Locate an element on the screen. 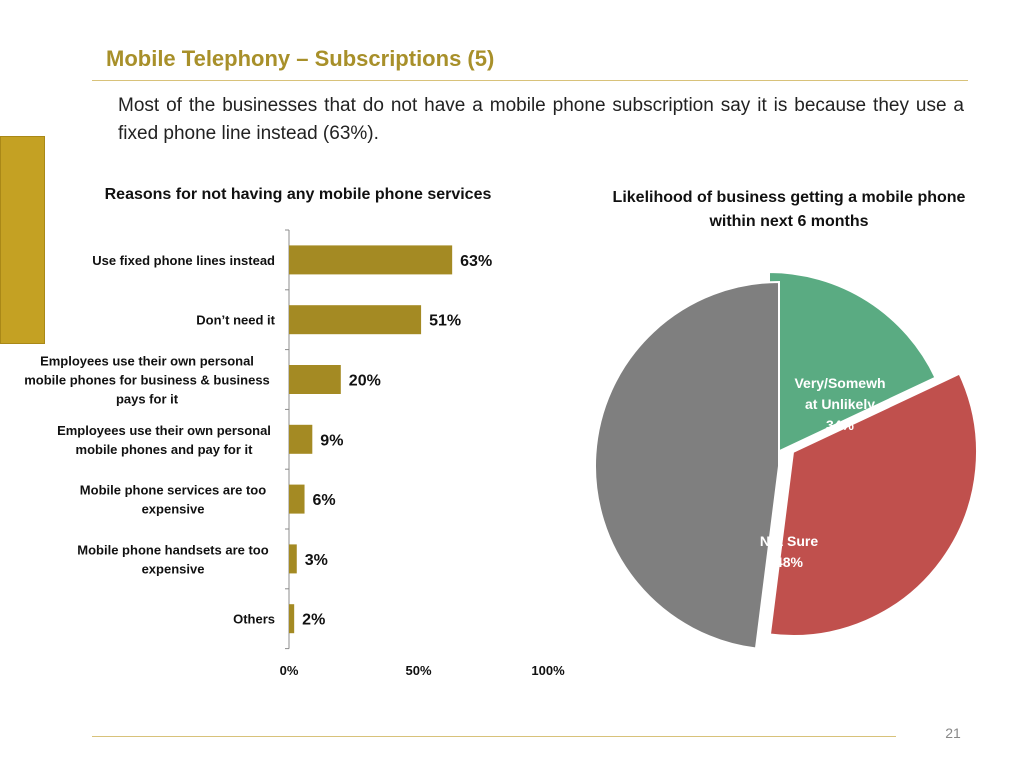  bar-value-label: 2% is located at coordinates (313, 620).